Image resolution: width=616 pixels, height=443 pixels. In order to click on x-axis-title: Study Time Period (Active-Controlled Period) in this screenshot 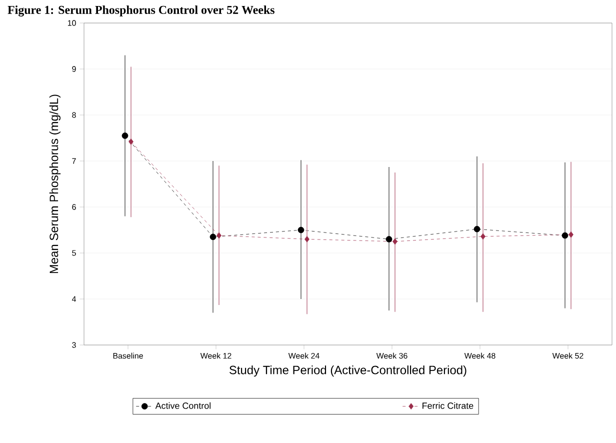, I will do `click(348, 371)`.